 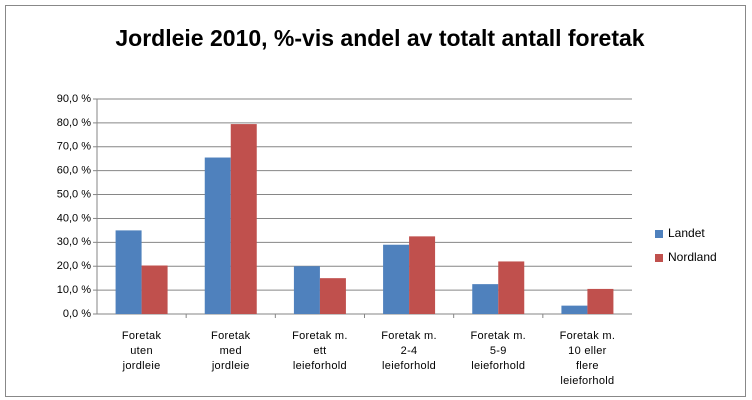 I want to click on y-tick-label: 60,0 %, so click(x=74, y=171).